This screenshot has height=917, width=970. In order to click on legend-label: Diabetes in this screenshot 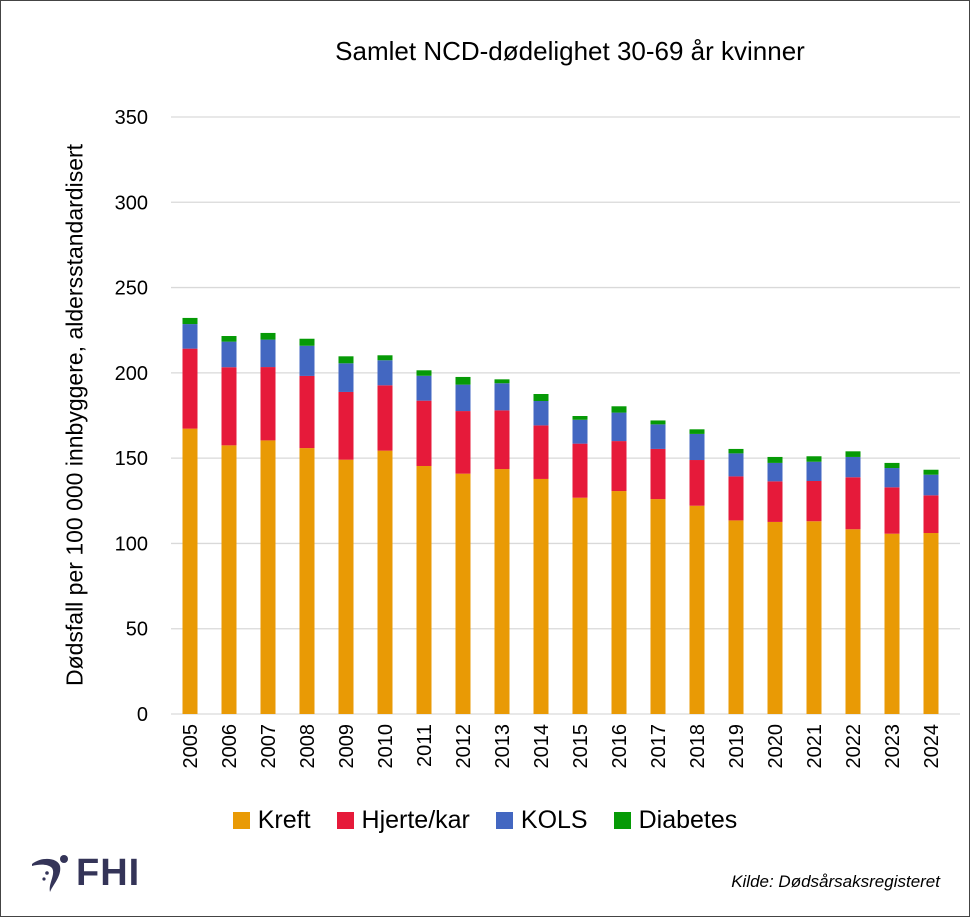, I will do `click(688, 820)`.